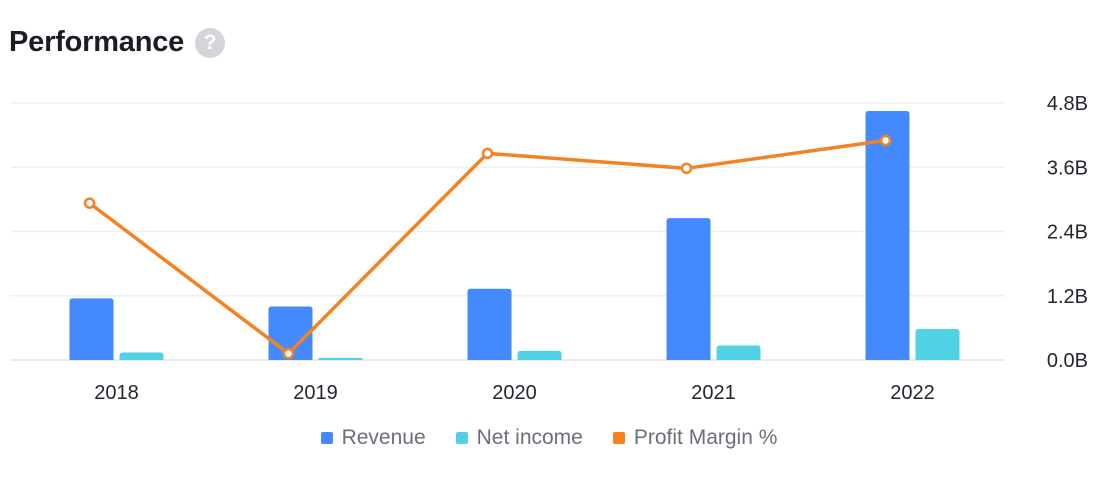 The width and height of the screenshot is (1118, 480). Describe the element at coordinates (116, 393) in the screenshot. I see `x-tick-label: 2018` at that location.